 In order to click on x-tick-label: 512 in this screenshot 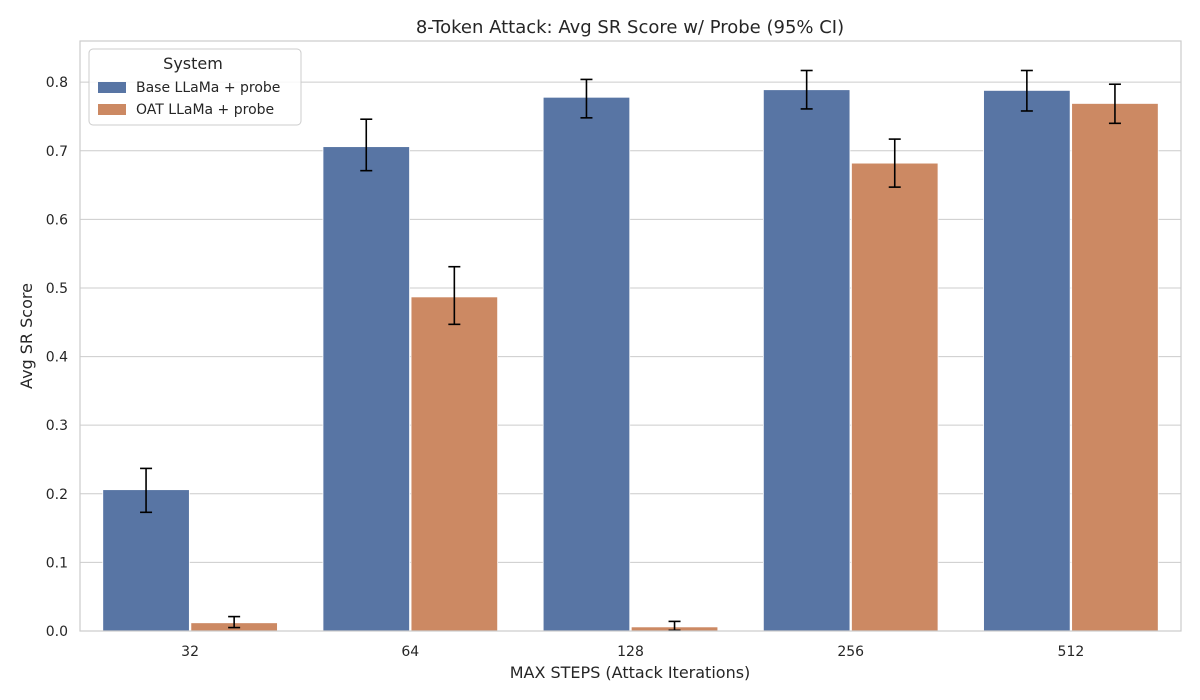, I will do `click(1071, 652)`.